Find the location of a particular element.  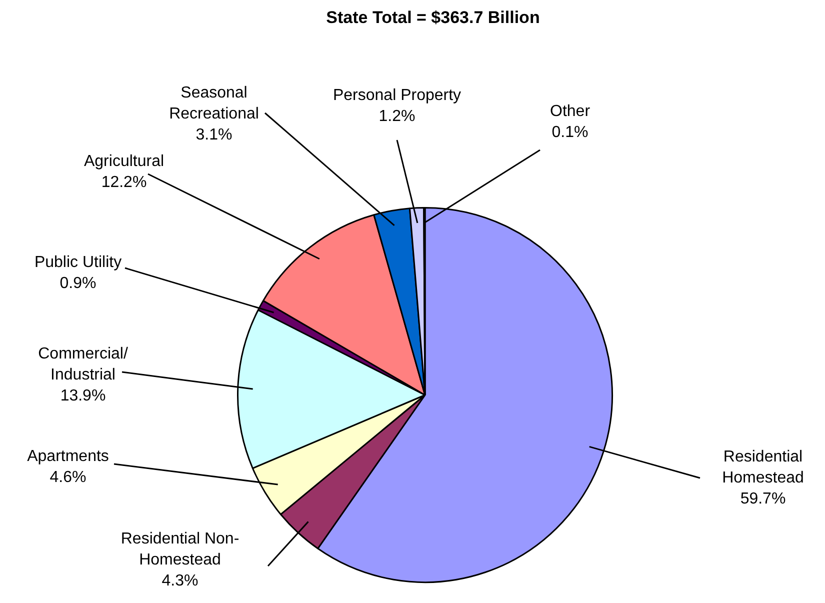

slice-label: Personal Property is located at coordinates (397, 95).